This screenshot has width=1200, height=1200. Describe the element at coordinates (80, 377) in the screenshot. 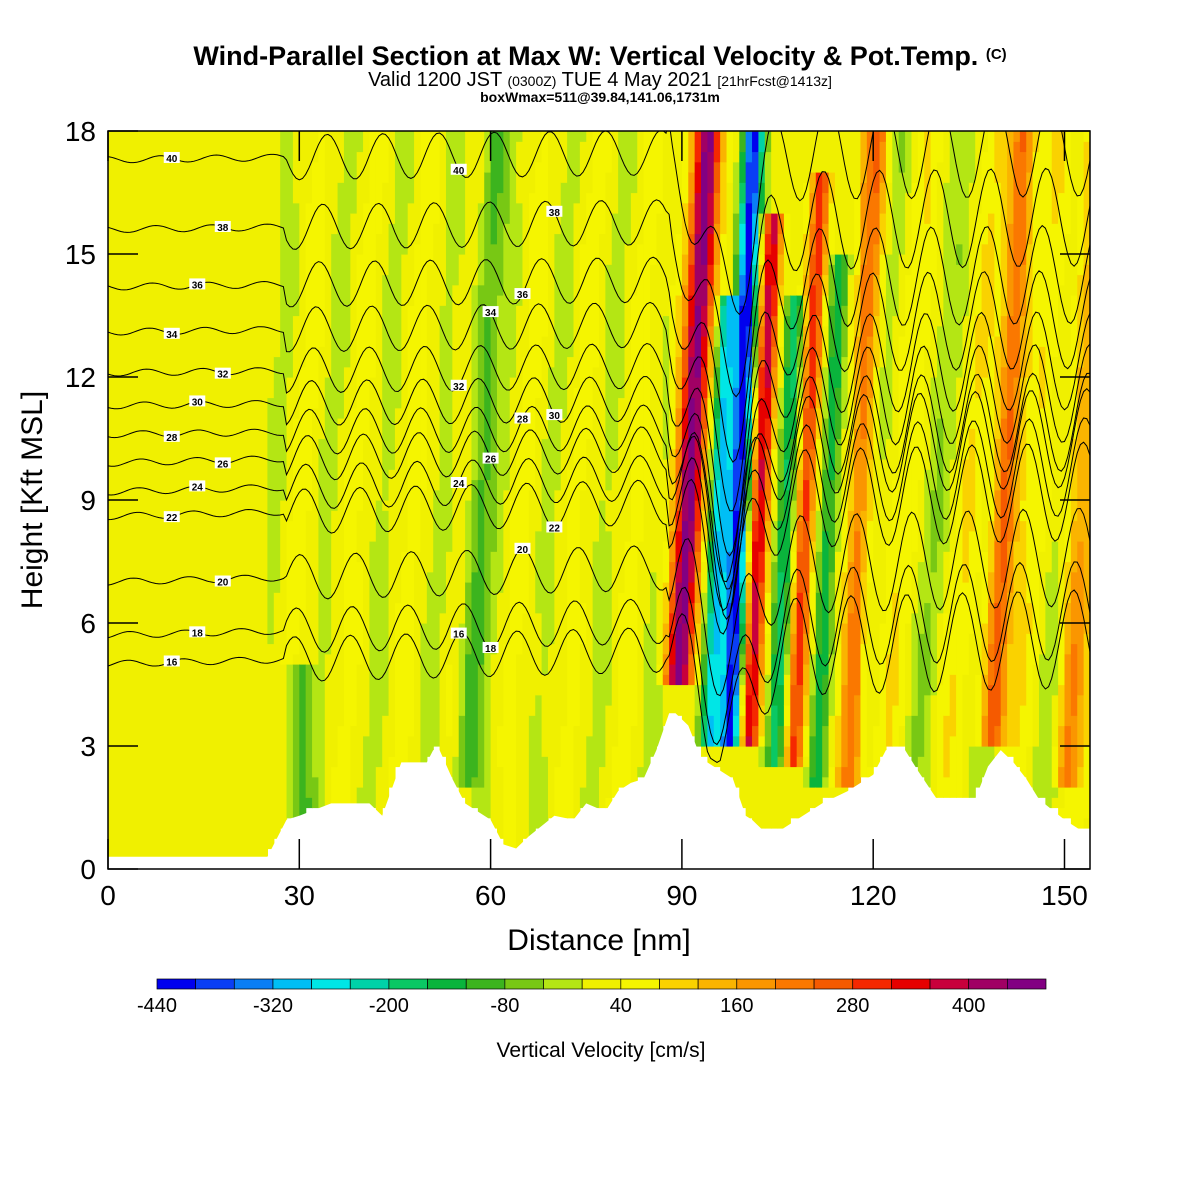

I see `y-tick-label: 12` at that location.